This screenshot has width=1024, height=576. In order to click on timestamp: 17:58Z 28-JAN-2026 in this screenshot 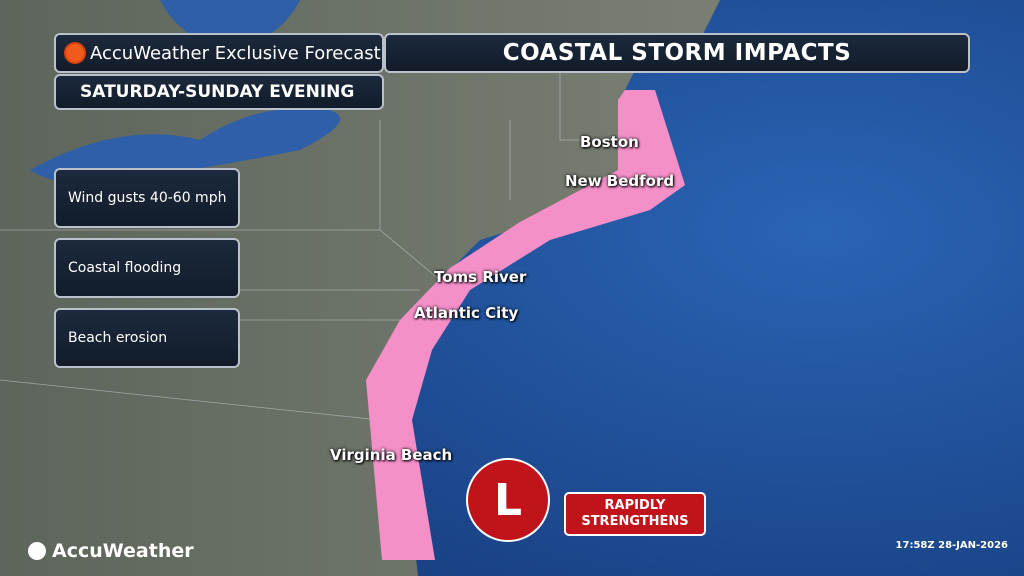, I will do `click(951, 545)`.